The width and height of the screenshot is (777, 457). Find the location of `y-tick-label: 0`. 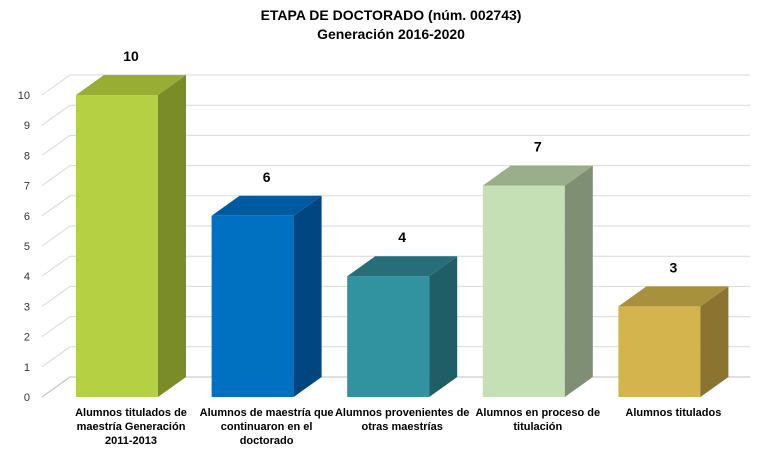

y-tick-label: 0 is located at coordinates (27, 398).